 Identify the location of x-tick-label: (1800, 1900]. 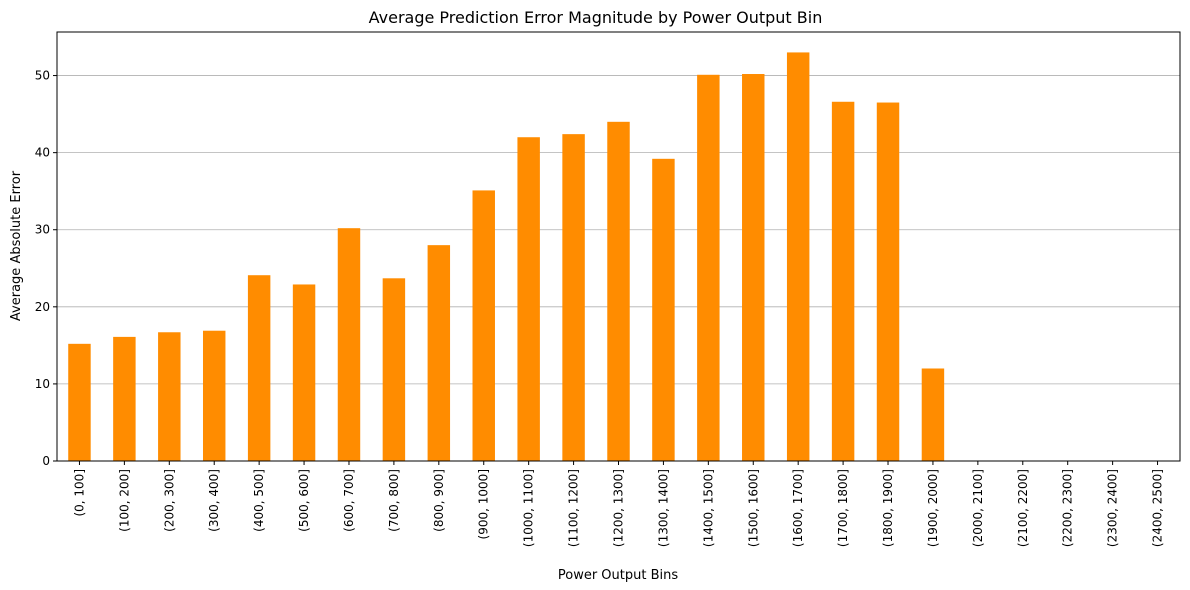
(888, 508).